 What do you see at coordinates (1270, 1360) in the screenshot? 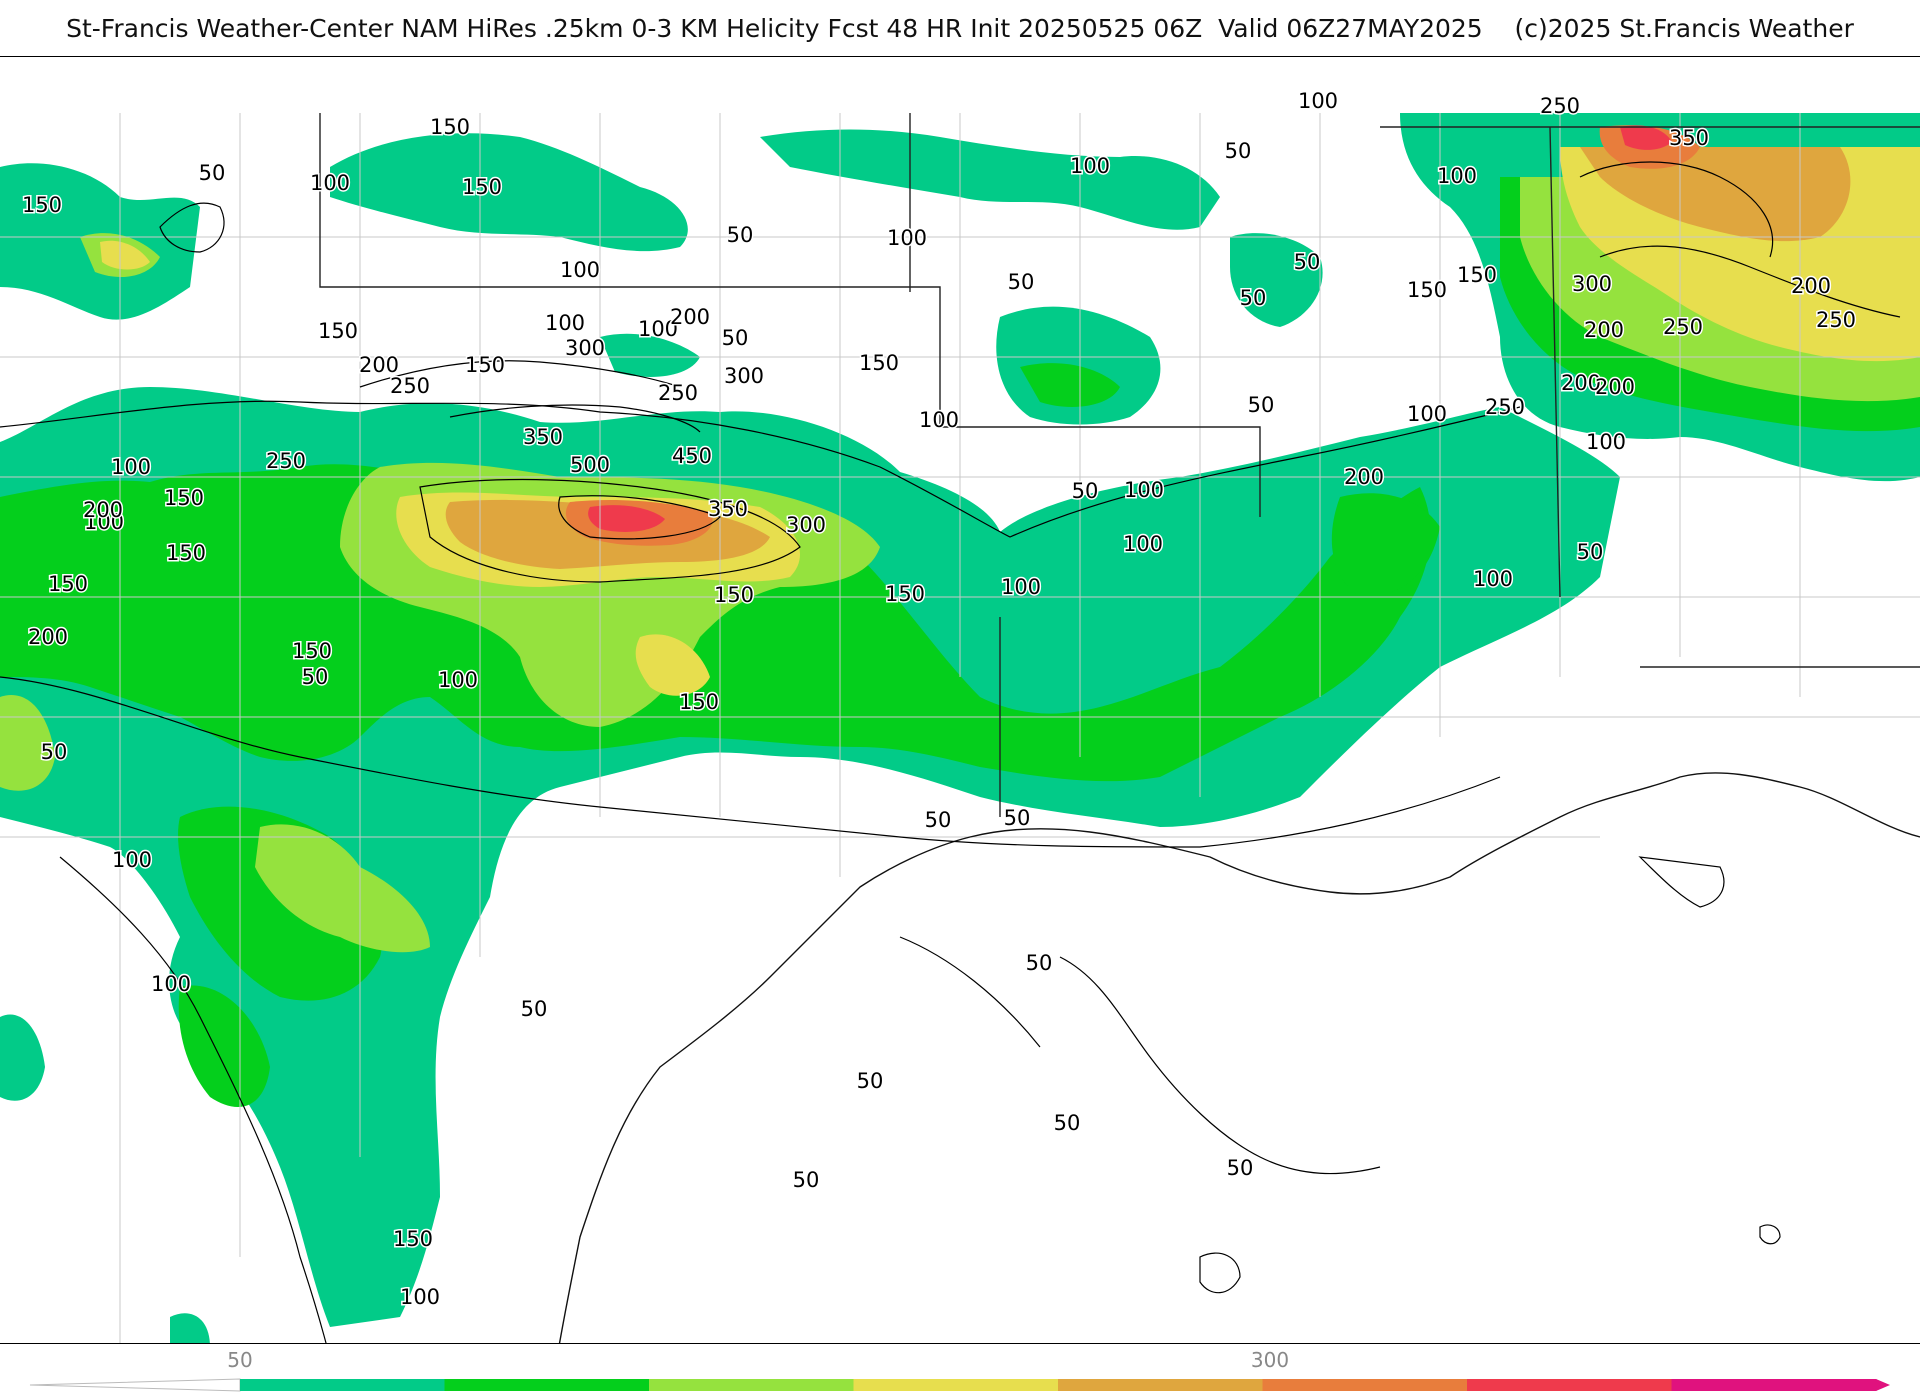
I see `colorbar-tick-label: 300` at bounding box center [1270, 1360].